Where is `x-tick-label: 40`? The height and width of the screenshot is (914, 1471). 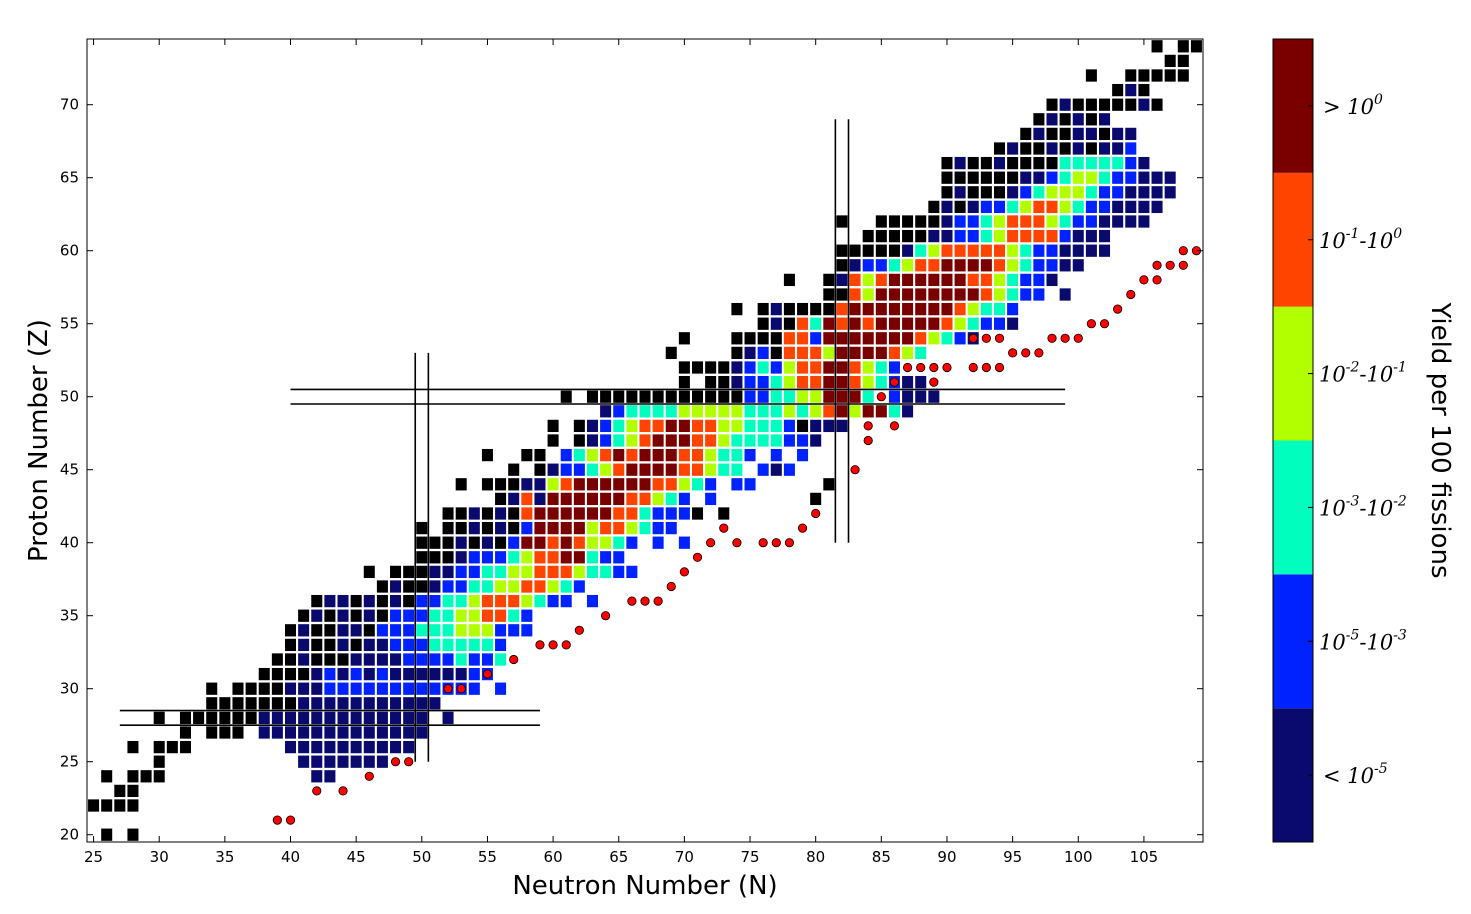
x-tick-label: 40 is located at coordinates (290, 857).